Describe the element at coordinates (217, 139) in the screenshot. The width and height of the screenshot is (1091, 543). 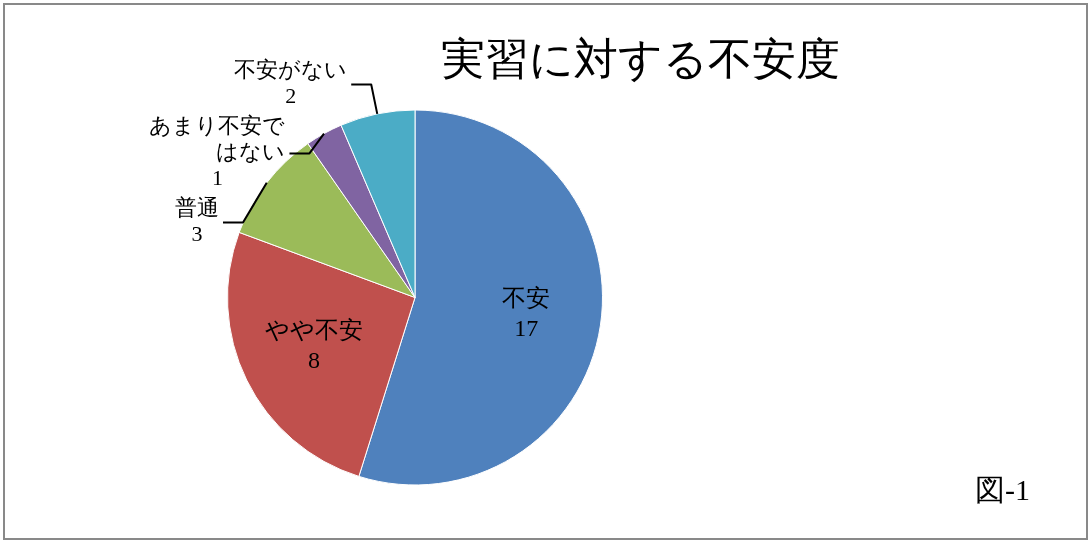
I see `slice-label: あまり不安ではない` at that location.